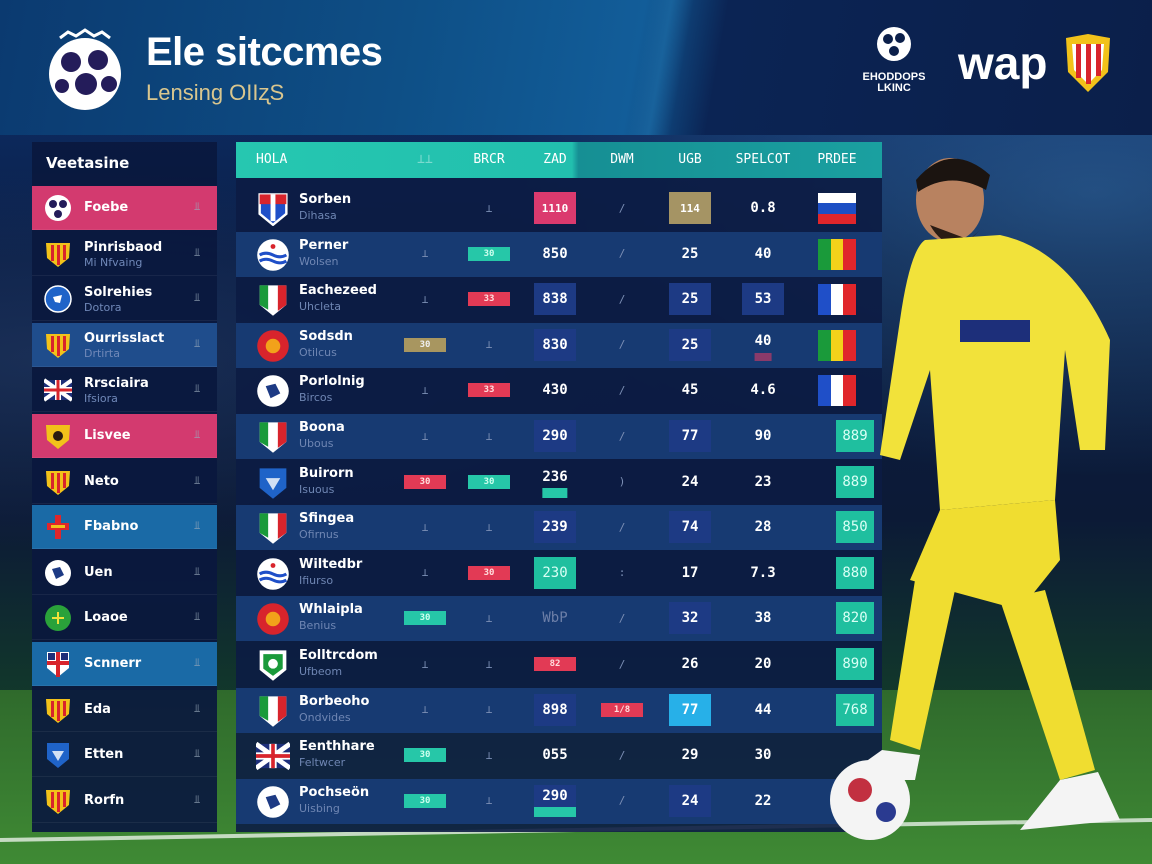 The height and width of the screenshot is (864, 1152). What do you see at coordinates (124, 254) in the screenshot?
I see `sidebar-item-pinrisbaod: Pinrisbaod Mi Nfvaing ⫫` at bounding box center [124, 254].